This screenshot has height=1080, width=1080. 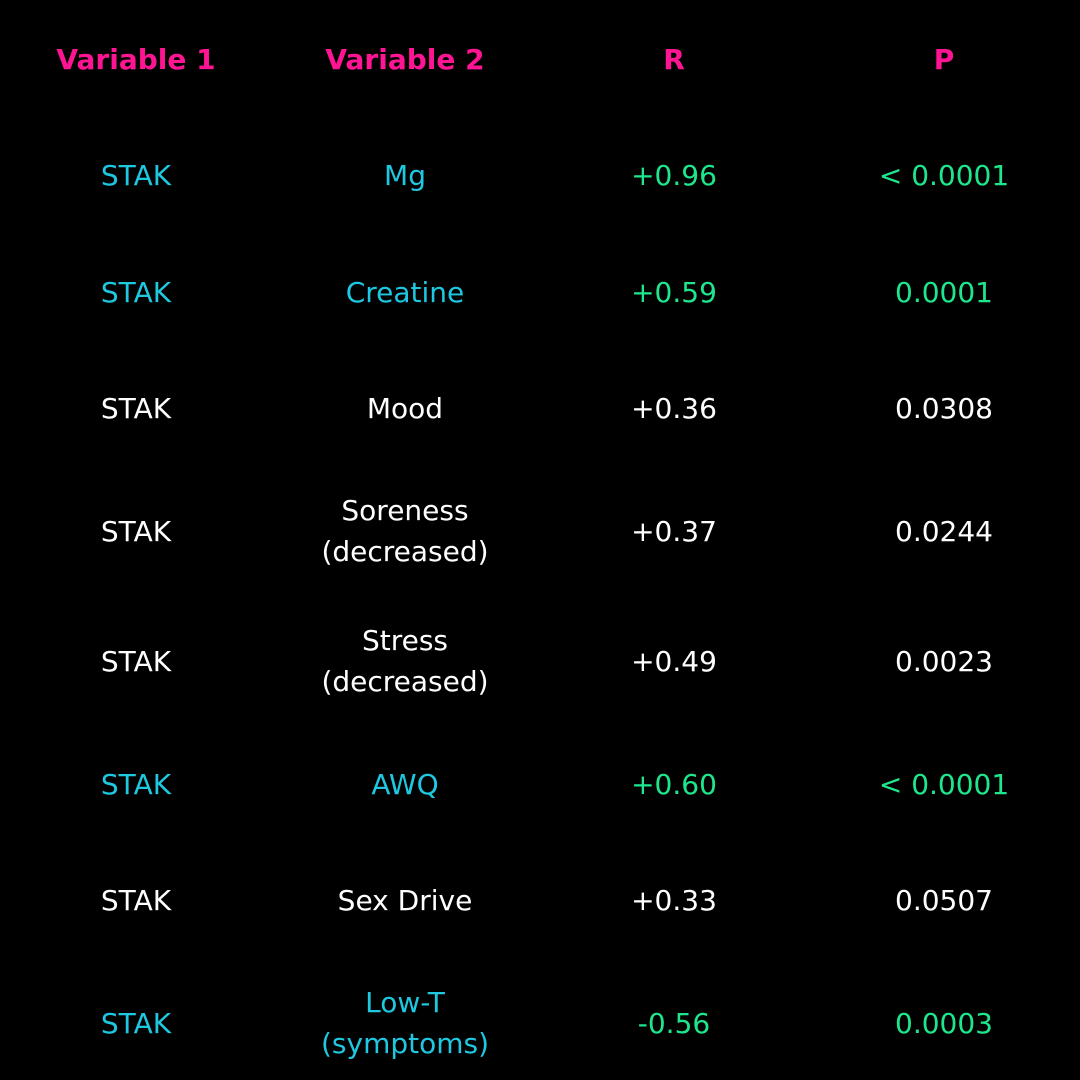 What do you see at coordinates (405, 1002) in the screenshot?
I see `variable-2-line: Low-T` at bounding box center [405, 1002].